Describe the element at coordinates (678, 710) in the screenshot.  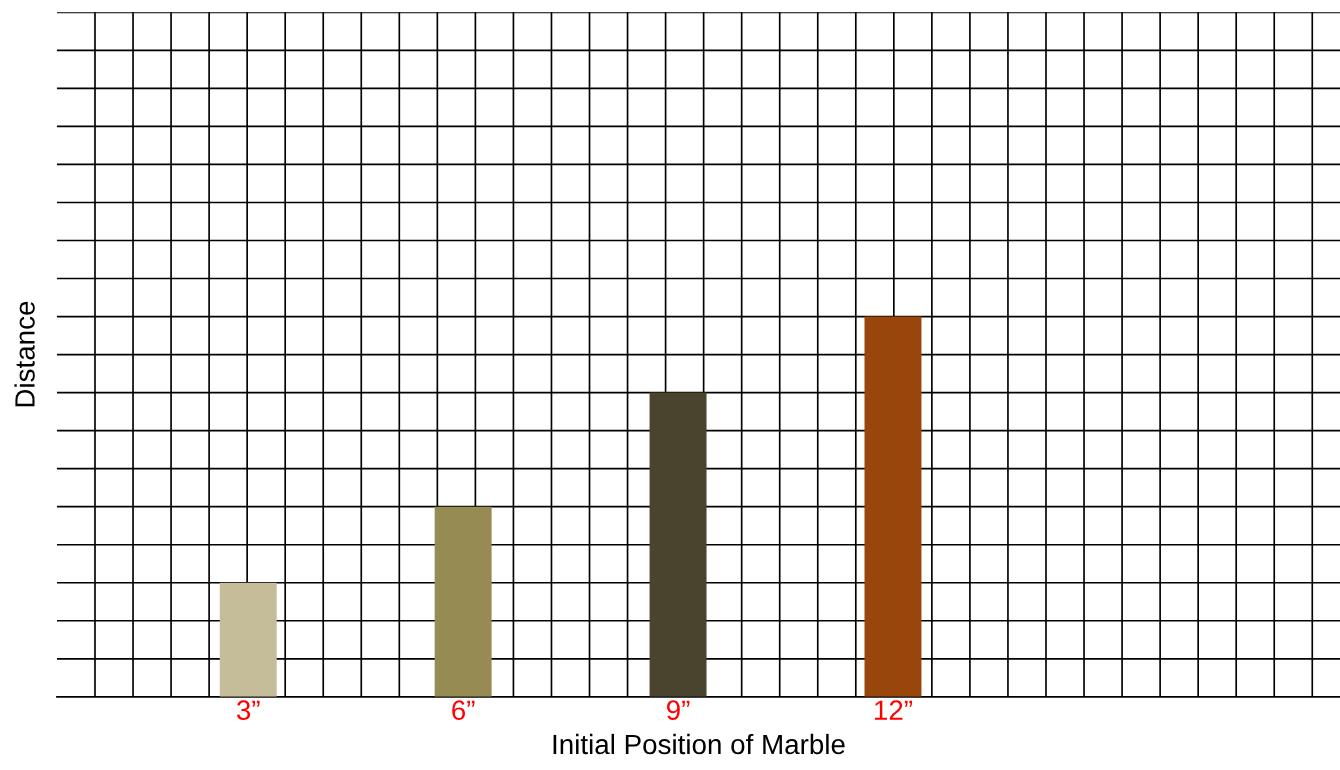
I see `x-tick-label: 9”` at that location.